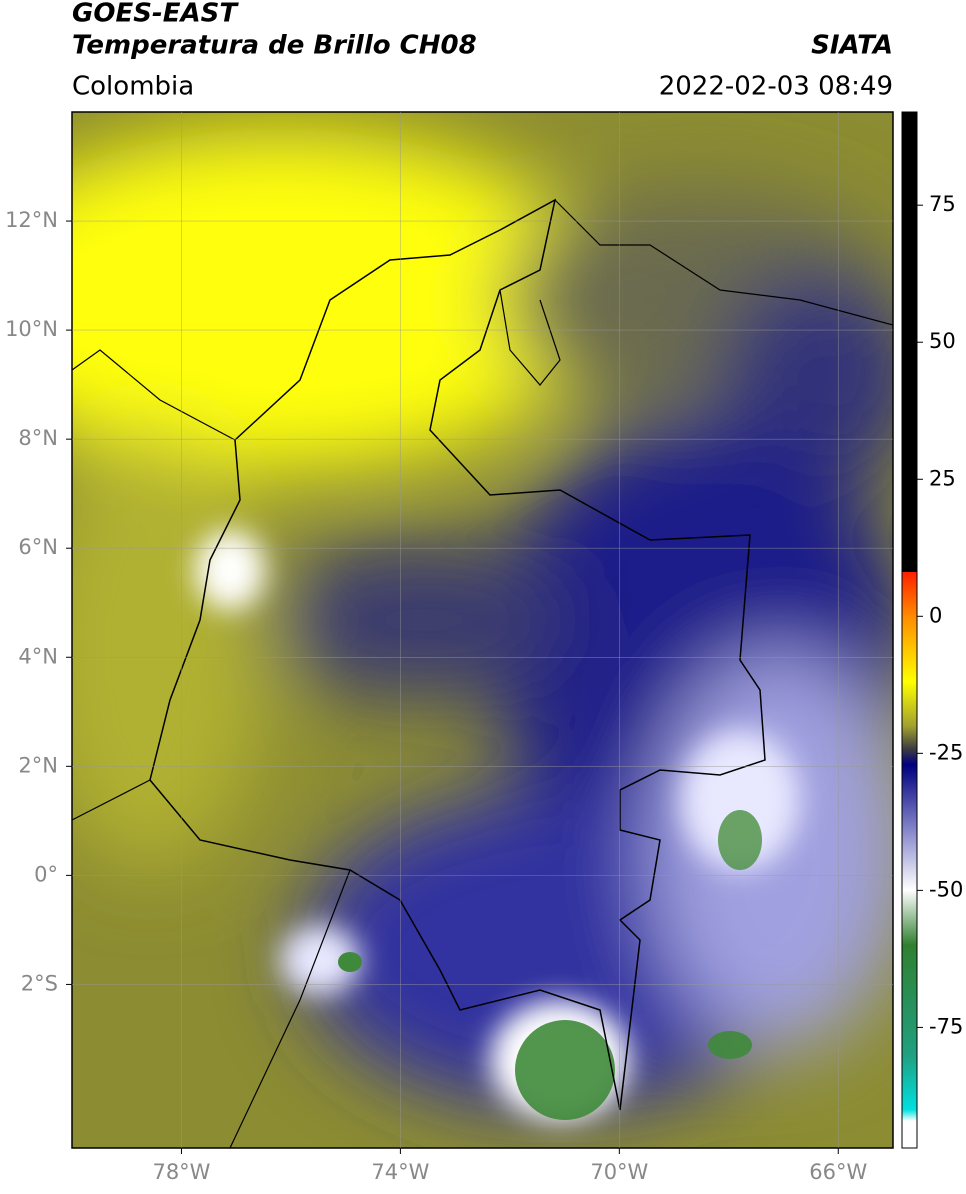 Image resolution: width=966 pixels, height=1194 pixels. What do you see at coordinates (946, 752) in the screenshot?
I see `colorbar-tick-label: -25` at bounding box center [946, 752].